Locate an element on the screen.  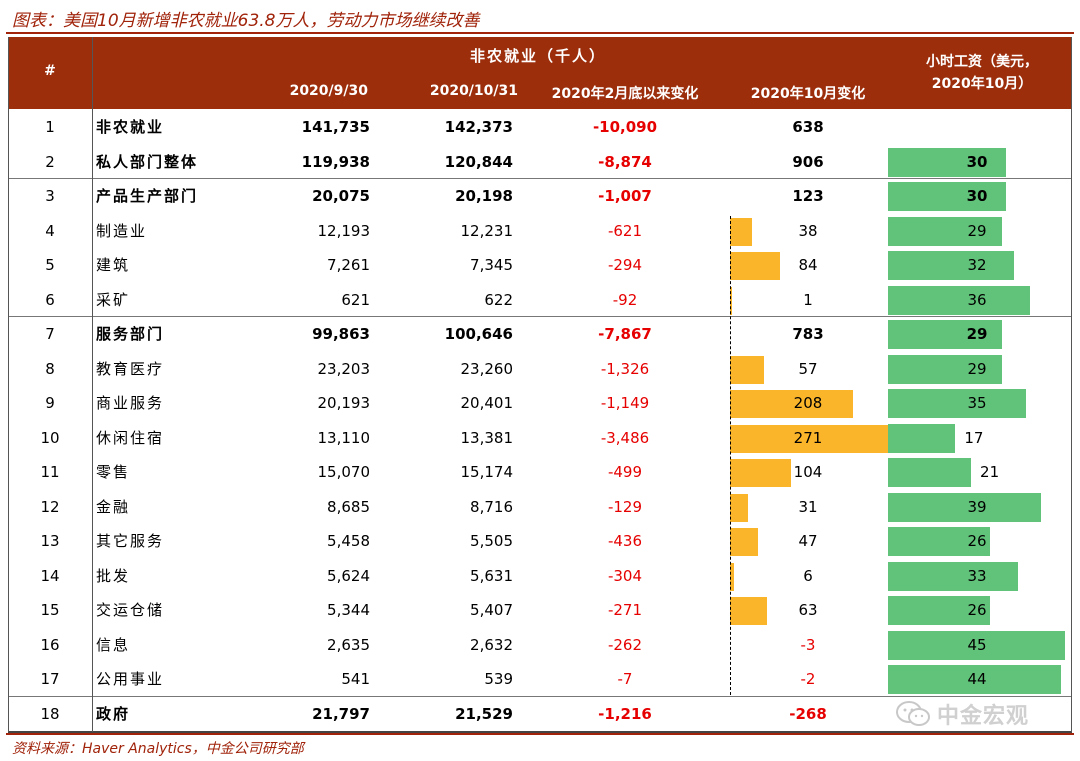
source-rule is located at coordinates (540, 734).